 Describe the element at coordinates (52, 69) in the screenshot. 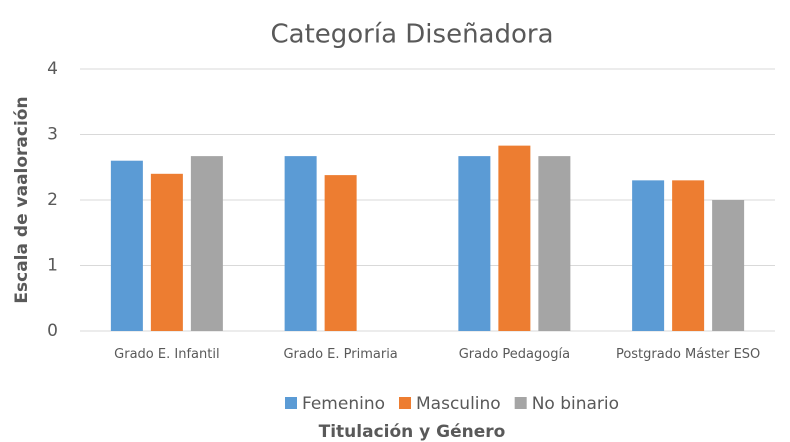

I see `y-tick-label: 4` at that location.